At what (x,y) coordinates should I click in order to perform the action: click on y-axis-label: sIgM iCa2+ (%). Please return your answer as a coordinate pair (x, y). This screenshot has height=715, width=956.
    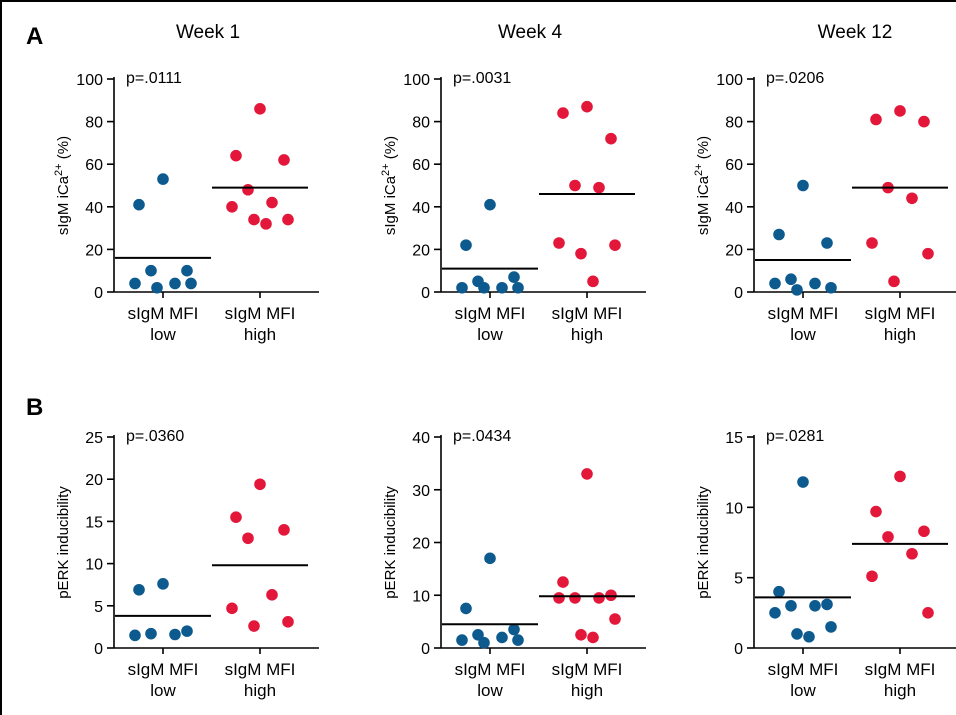
    Looking at the image, I should click on (702, 185).